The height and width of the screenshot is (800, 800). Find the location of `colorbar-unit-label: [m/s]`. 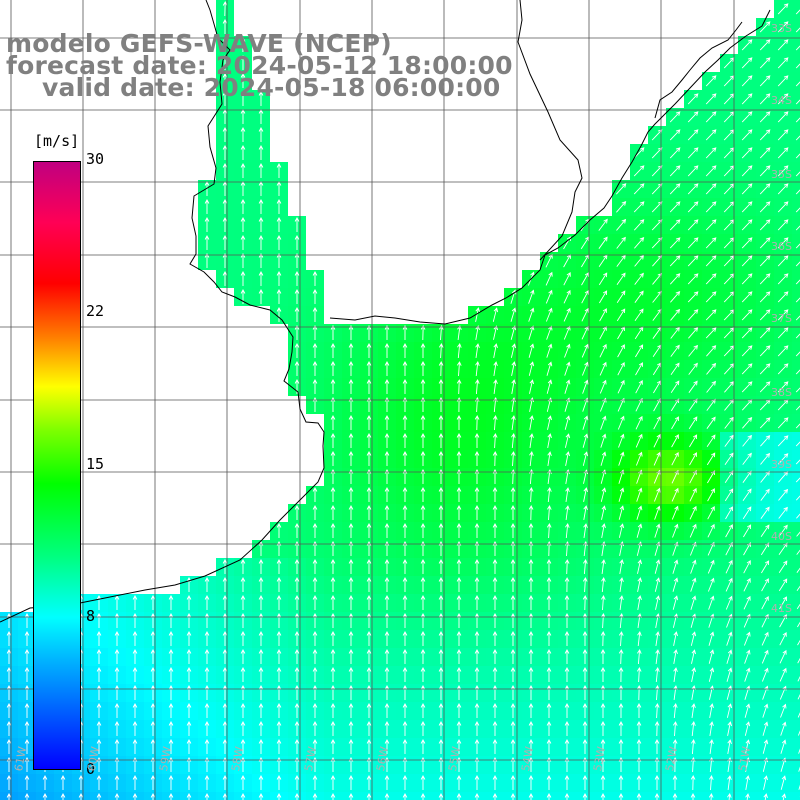

colorbar-unit-label: [m/s] is located at coordinates (57, 141).